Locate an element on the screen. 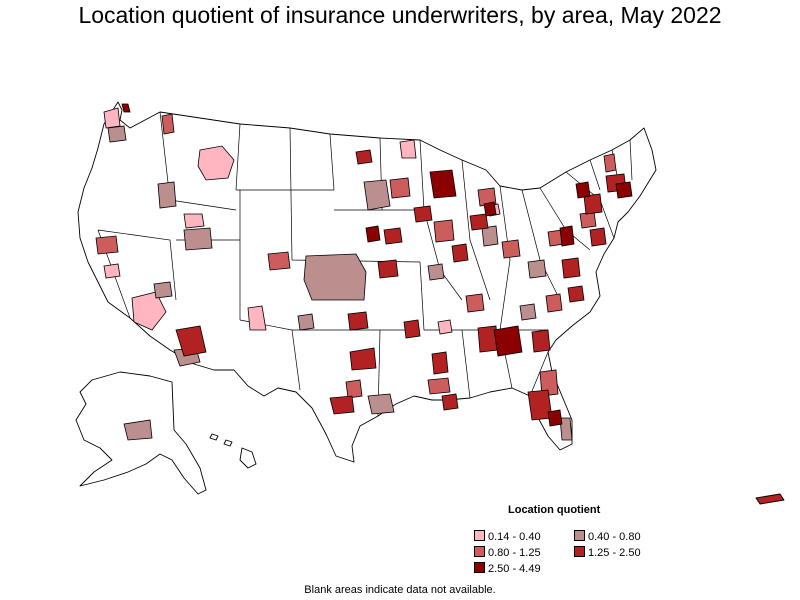  legend-label: 0.40 - 0.80 is located at coordinates (614, 537).